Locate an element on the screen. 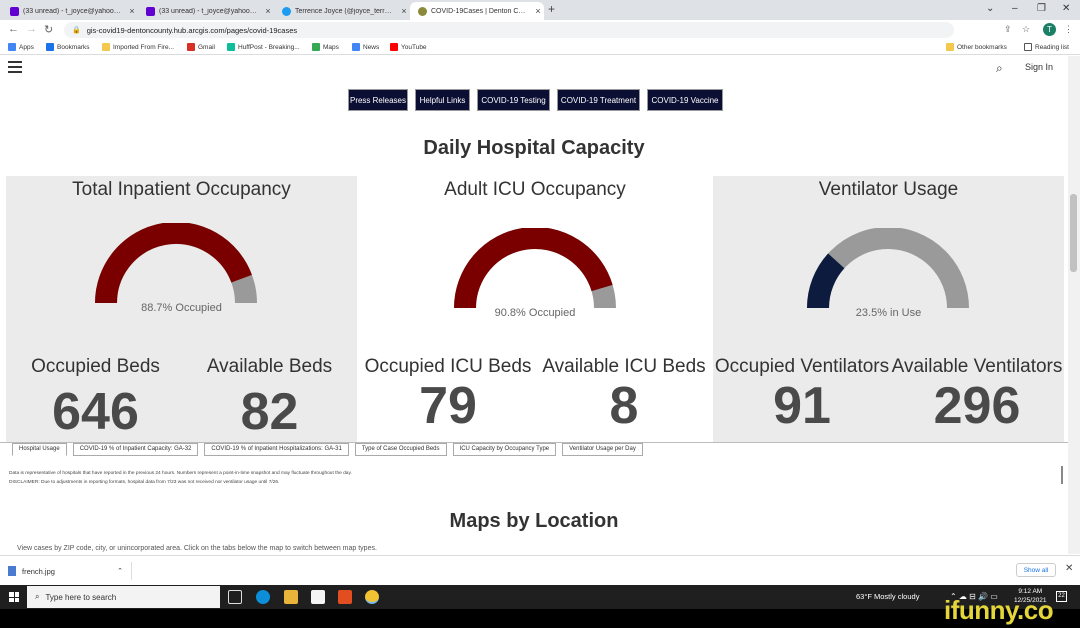 This screenshot has width=1080, height=628. gauge-icu is located at coordinates (535, 268).